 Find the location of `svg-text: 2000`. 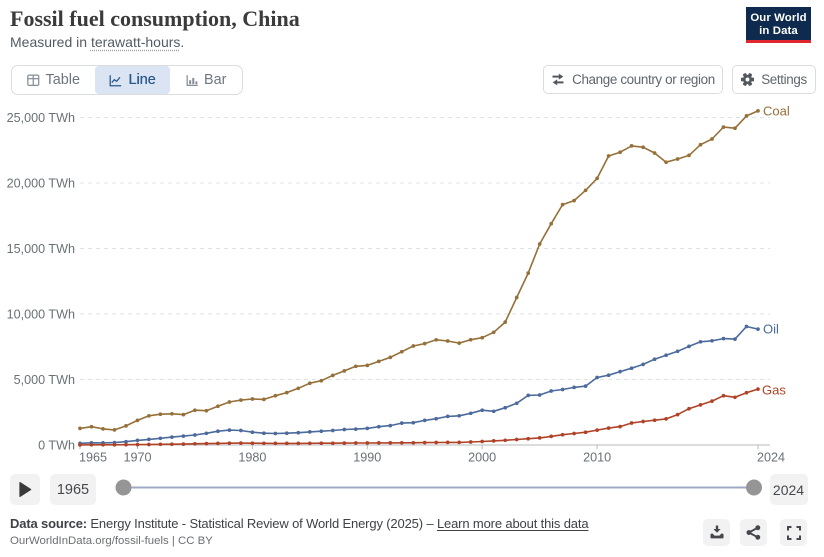

svg-text: 2000 is located at coordinates (482, 458).